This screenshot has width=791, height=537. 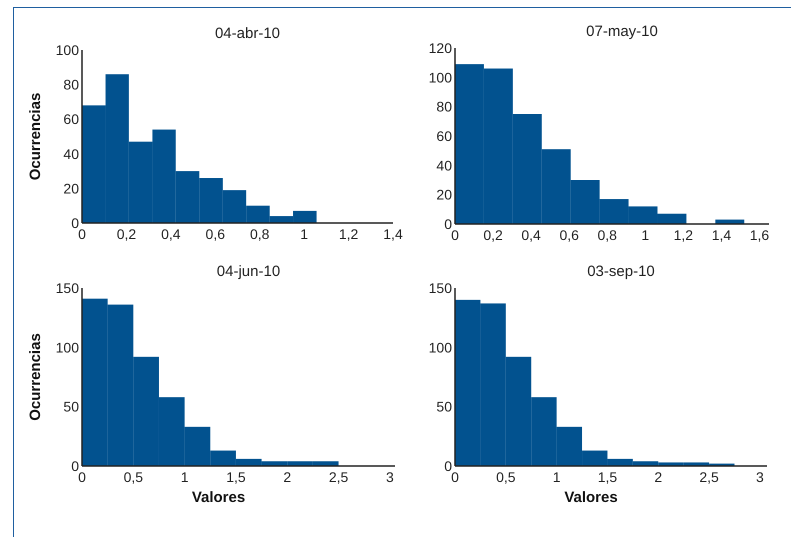 What do you see at coordinates (622, 31) in the screenshot?
I see `chart-title: 07-may-10` at bounding box center [622, 31].